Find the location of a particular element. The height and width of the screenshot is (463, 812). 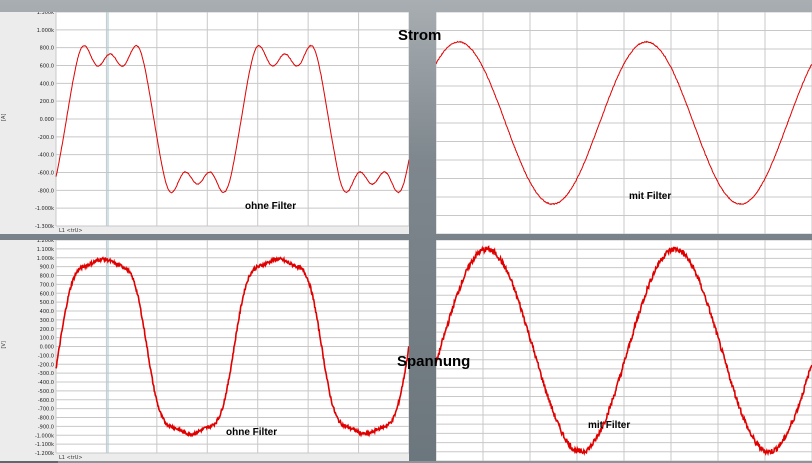

y-tick-label: 1.300k is located at coordinates (45, 14).